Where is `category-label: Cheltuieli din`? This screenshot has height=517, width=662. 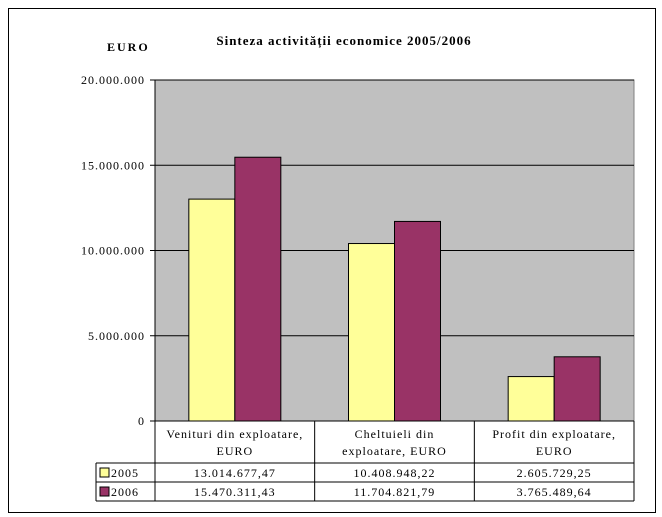
category-label: Cheltuieli din is located at coordinates (395, 434).